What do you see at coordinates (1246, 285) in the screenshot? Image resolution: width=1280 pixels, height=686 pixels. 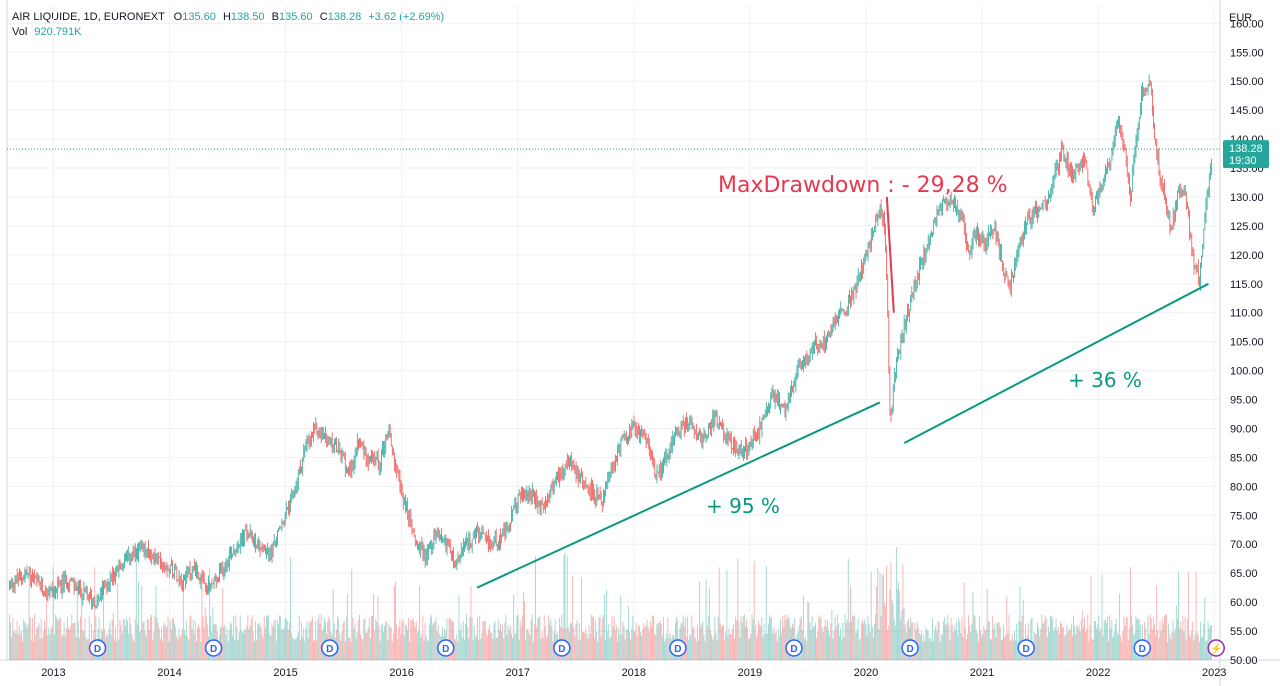 I see `y-tick-label: 115.00` at bounding box center [1246, 285].